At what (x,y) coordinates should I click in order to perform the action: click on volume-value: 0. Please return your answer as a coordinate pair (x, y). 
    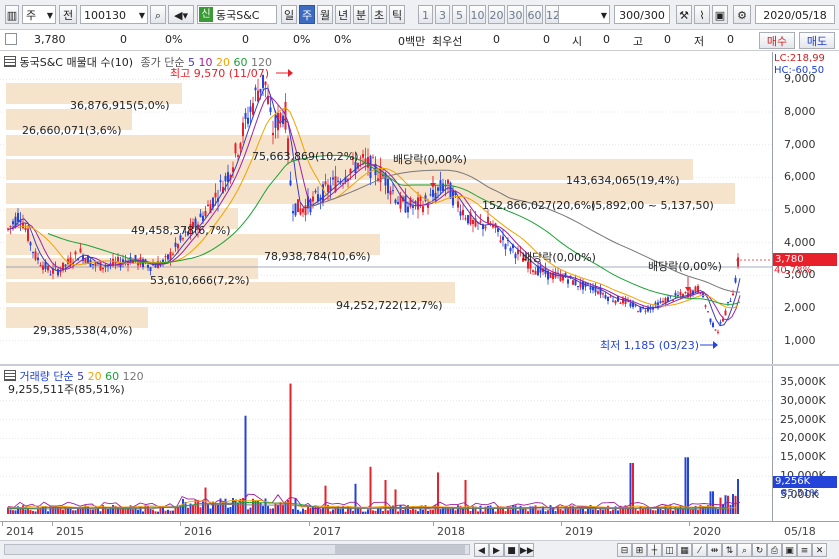
    Looking at the image, I should click on (245, 39).